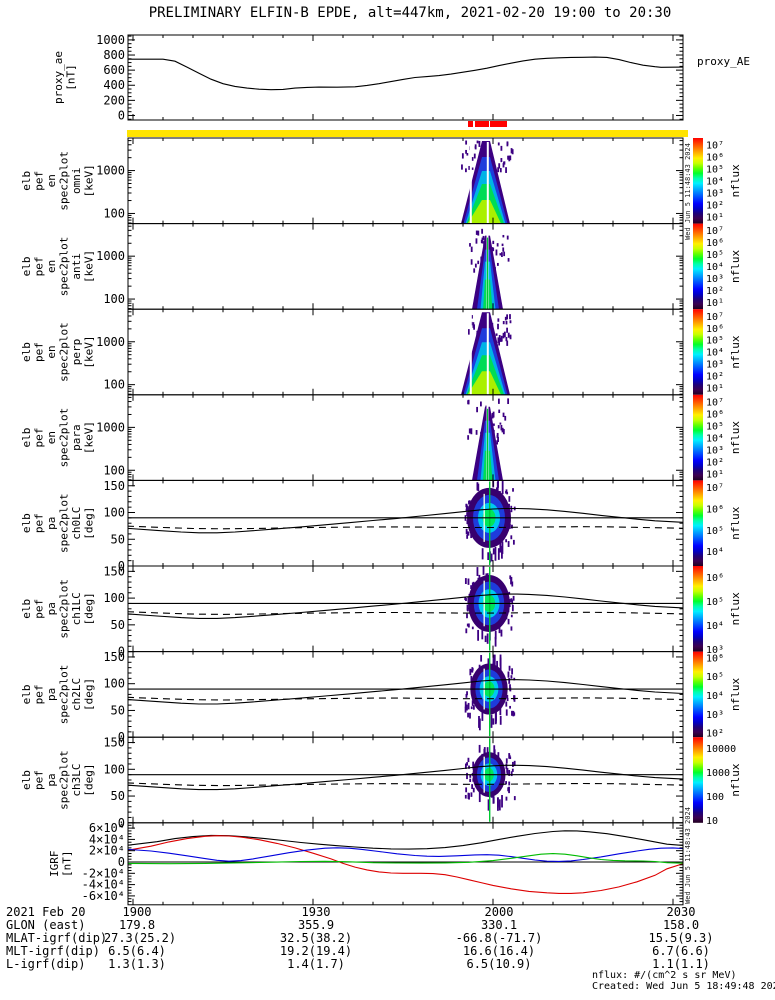 The image size is (775, 1000). I want to click on axis-label-epd-en-omni: omni, so click(76, 181).